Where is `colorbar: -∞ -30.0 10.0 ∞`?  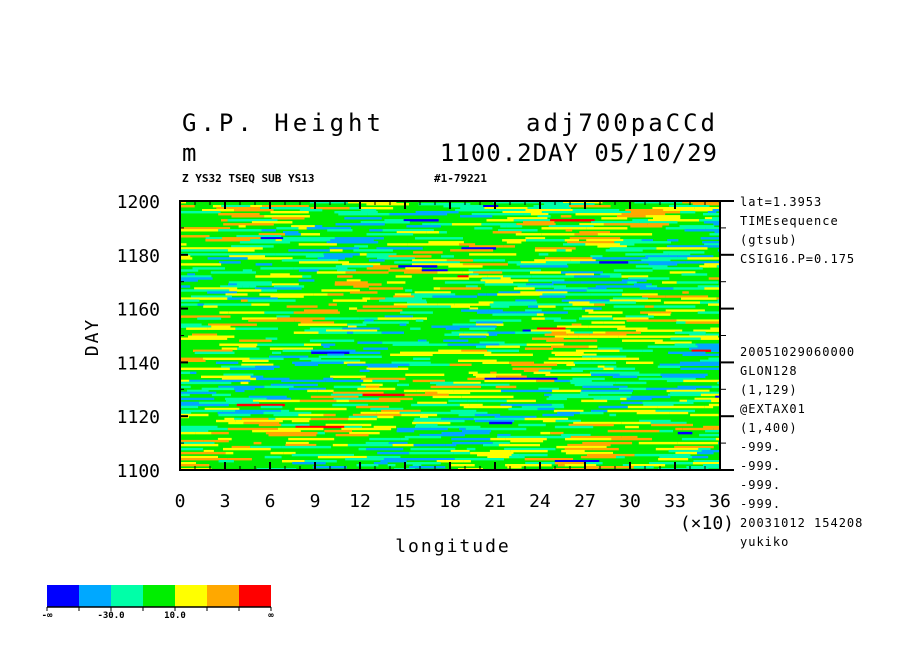 colorbar: -∞ -30.0 10.0 ∞ is located at coordinates (158, 603).